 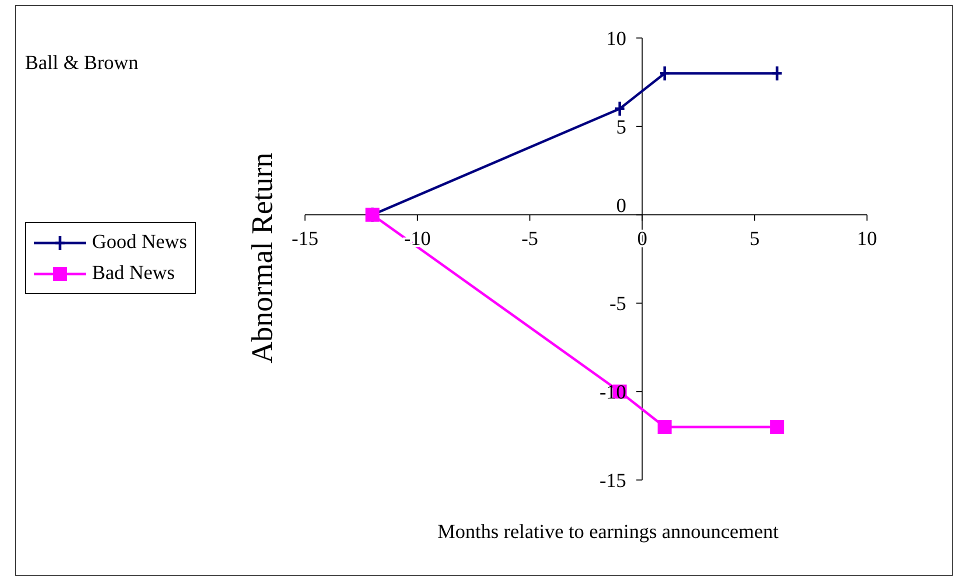 What do you see at coordinates (613, 481) in the screenshot?
I see `y-tick-label: -15` at bounding box center [613, 481].